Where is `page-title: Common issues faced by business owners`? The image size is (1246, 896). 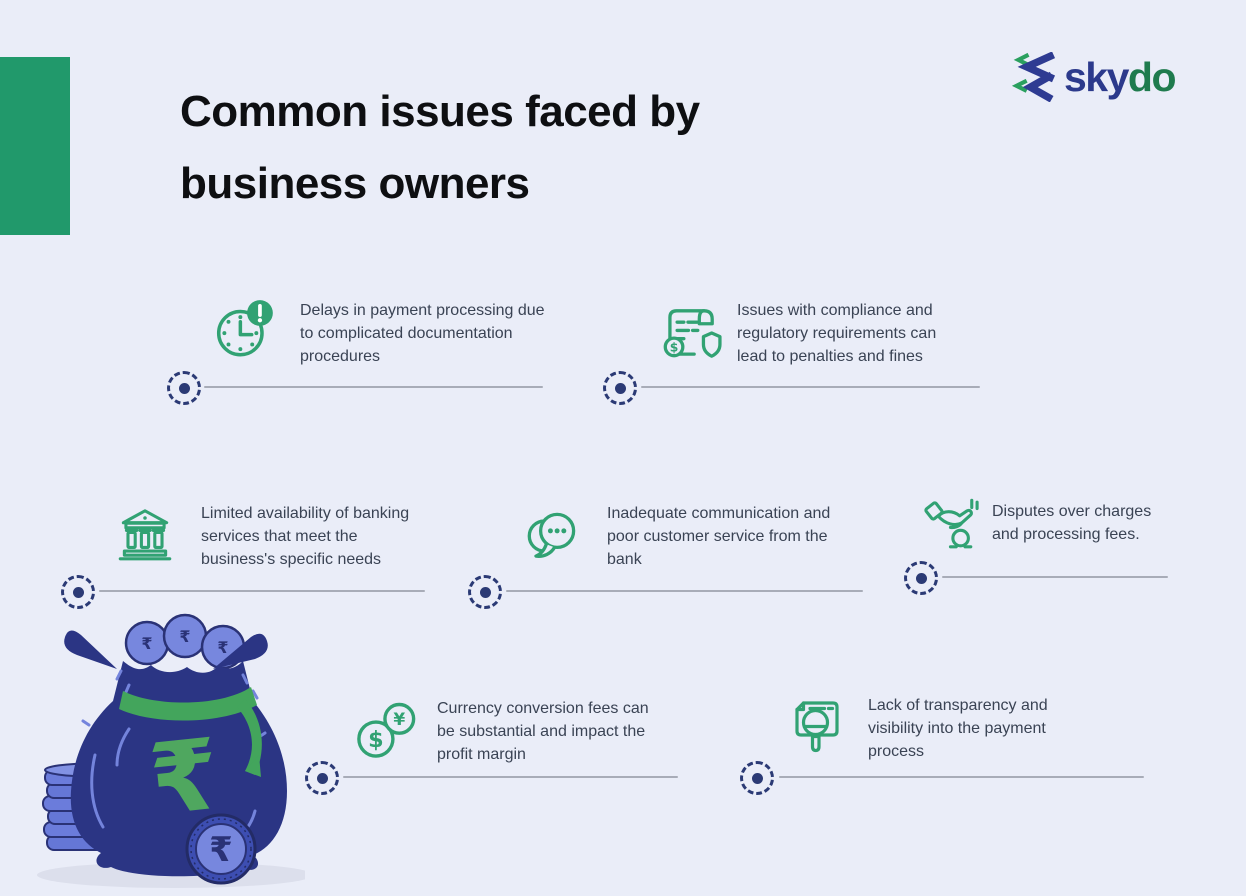
page-title: Common issues faced by business owners is located at coordinates (500, 148).